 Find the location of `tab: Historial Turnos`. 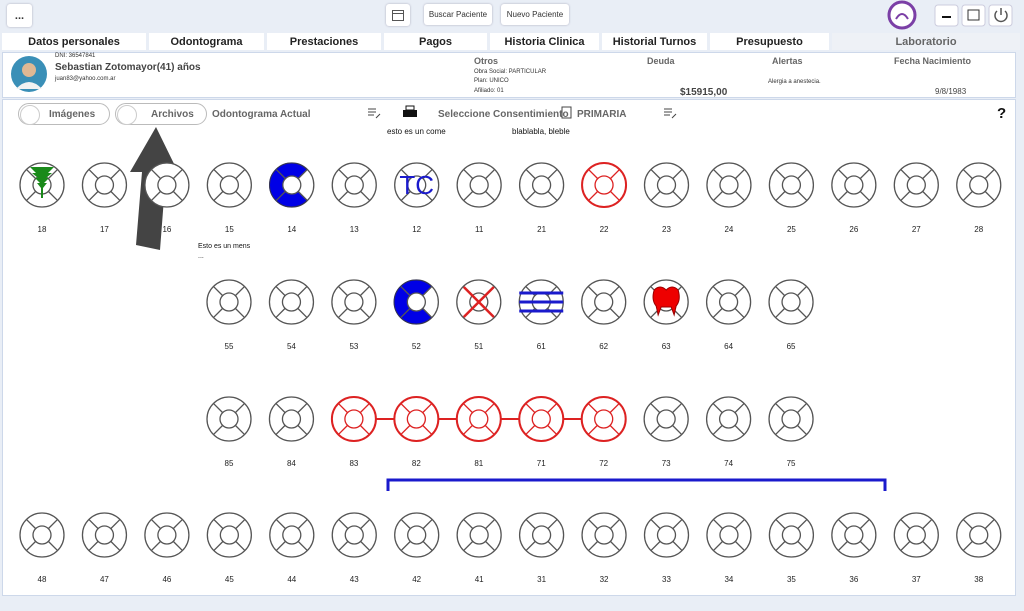

tab: Historial Turnos is located at coordinates (654, 41).